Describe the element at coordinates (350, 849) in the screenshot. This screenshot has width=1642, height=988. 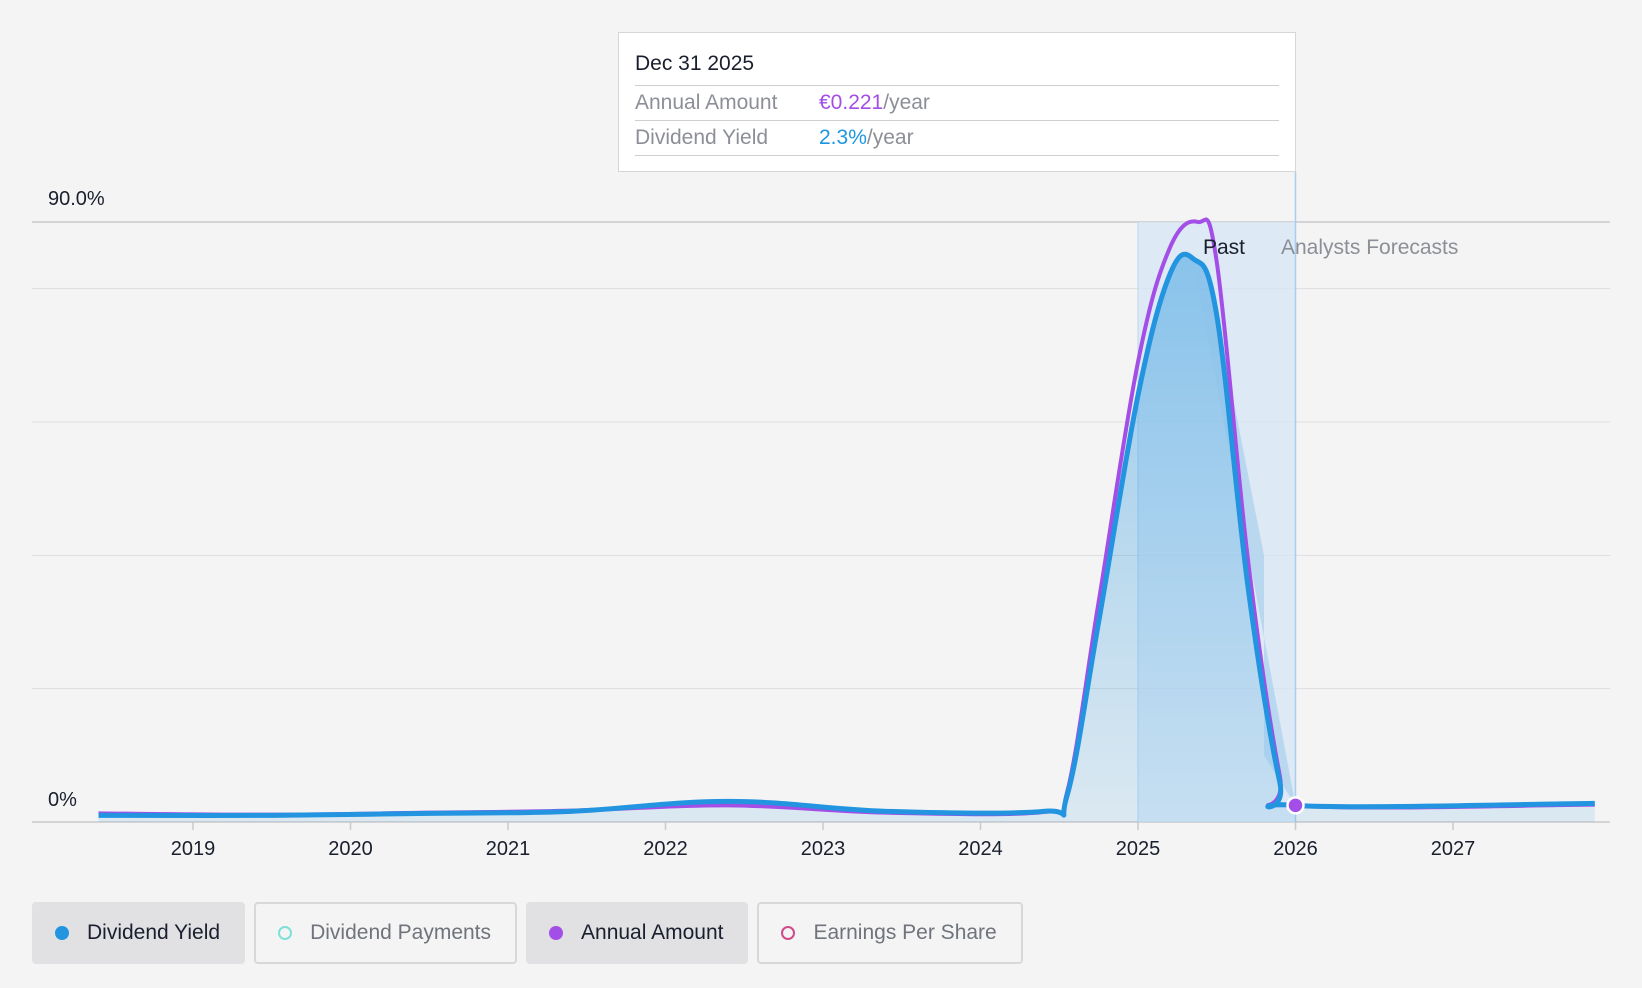
I see `x-tick-label-2020: 2020` at that location.